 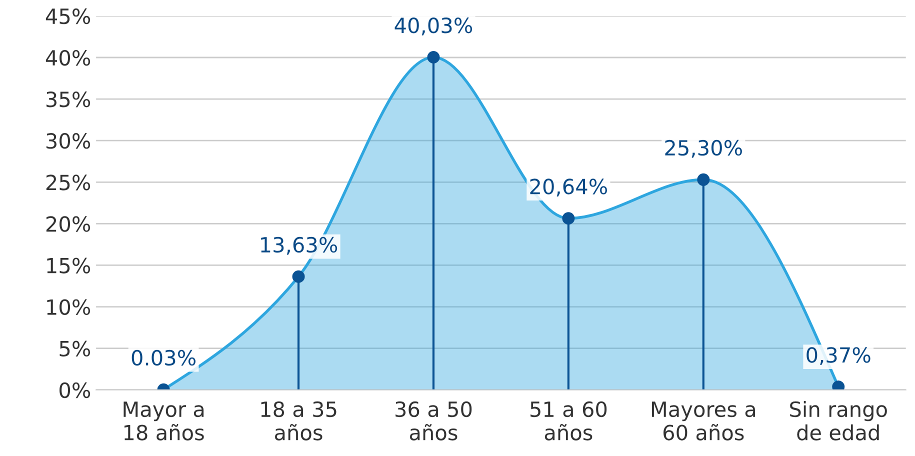 I want to click on y-tick-label: 35%, so click(x=68, y=100).